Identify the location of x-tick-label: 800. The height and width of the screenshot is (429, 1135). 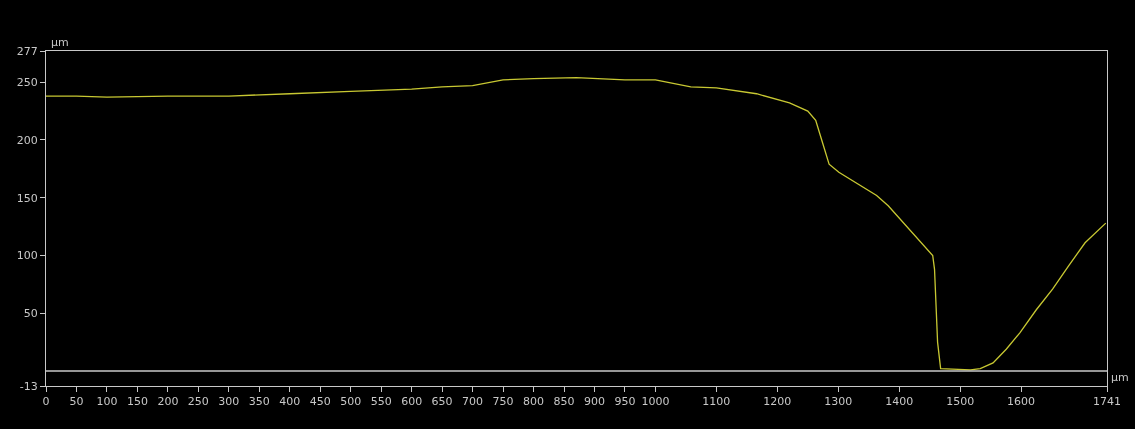
(534, 402).